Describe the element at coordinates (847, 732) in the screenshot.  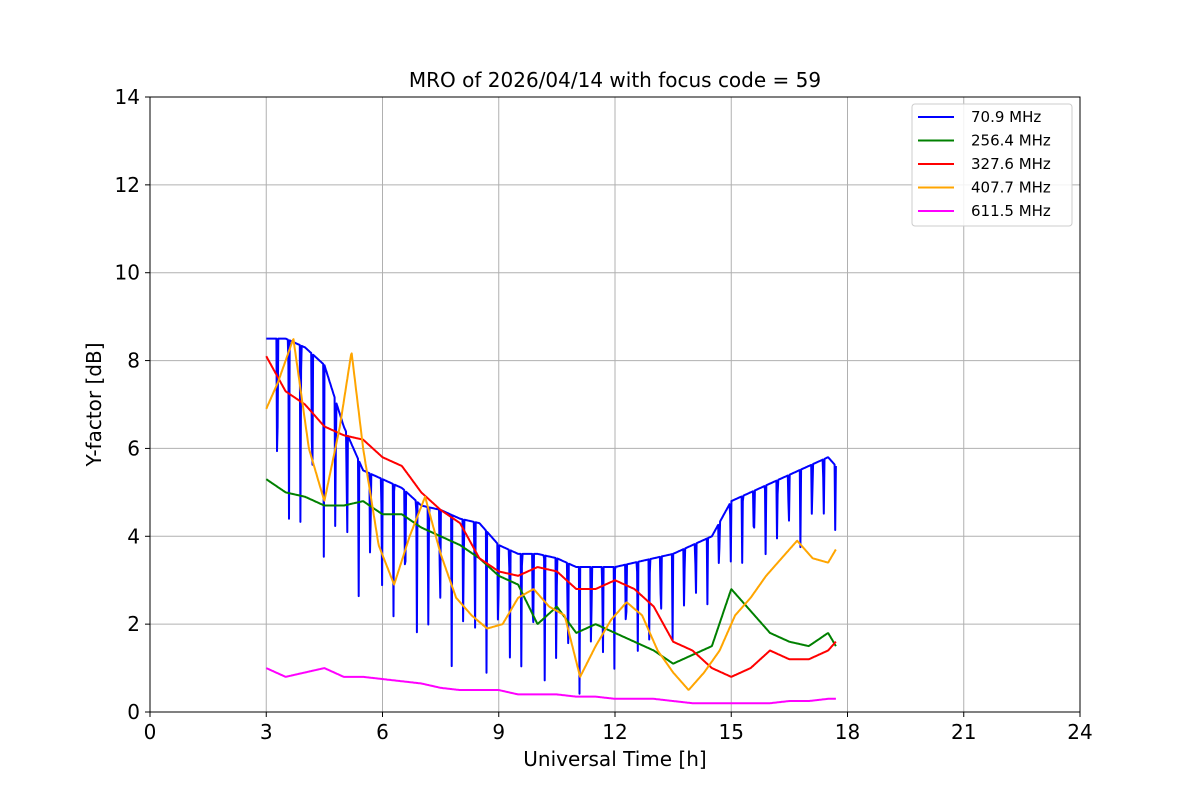
I see `x-tick-label: 18` at that location.